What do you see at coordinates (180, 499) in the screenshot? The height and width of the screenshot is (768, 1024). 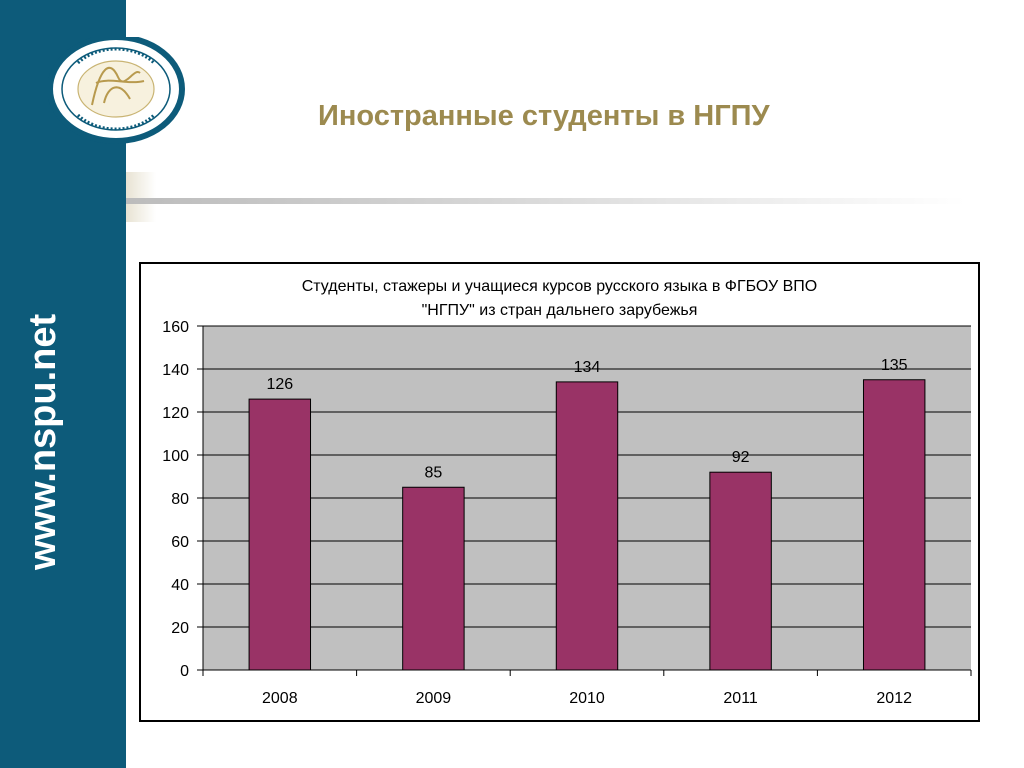 I see `y-tick-label: 80` at bounding box center [180, 499].